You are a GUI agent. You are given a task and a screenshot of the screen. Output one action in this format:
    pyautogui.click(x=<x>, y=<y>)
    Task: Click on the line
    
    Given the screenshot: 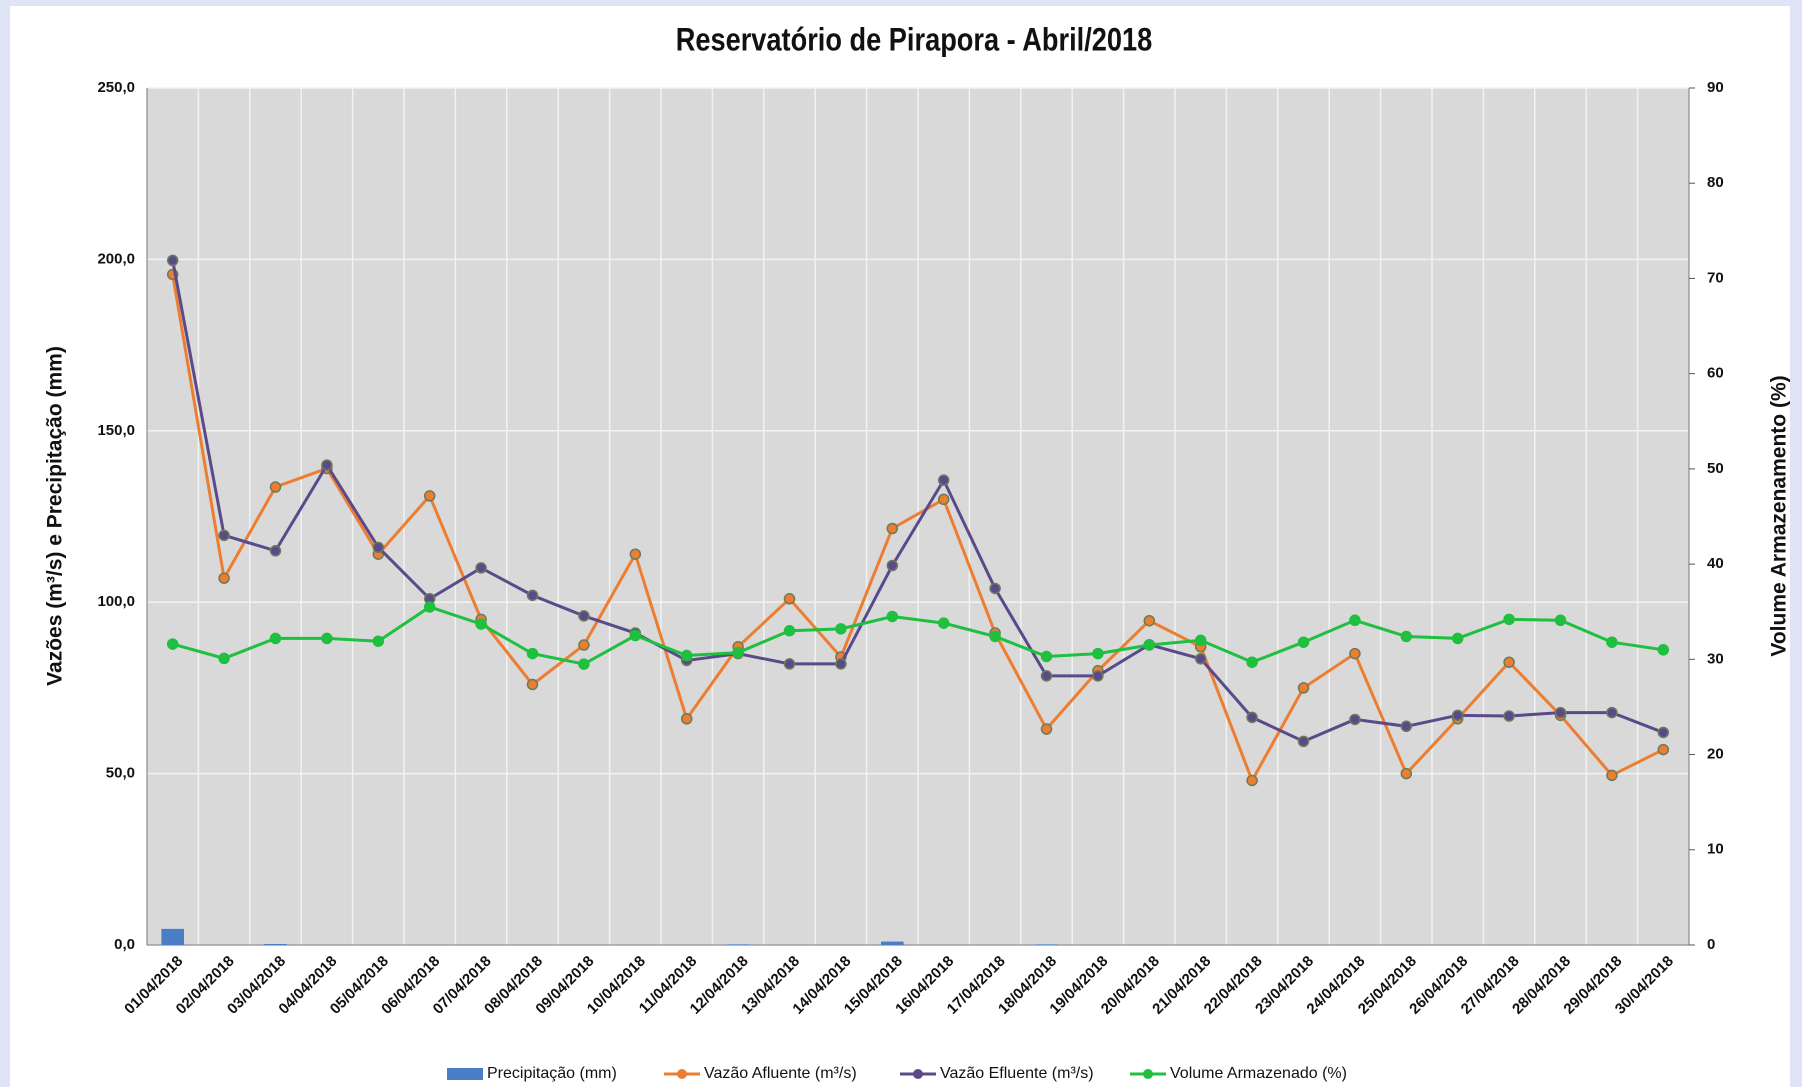 What is the action you would take?
    pyautogui.click(x=918, y=635)
    